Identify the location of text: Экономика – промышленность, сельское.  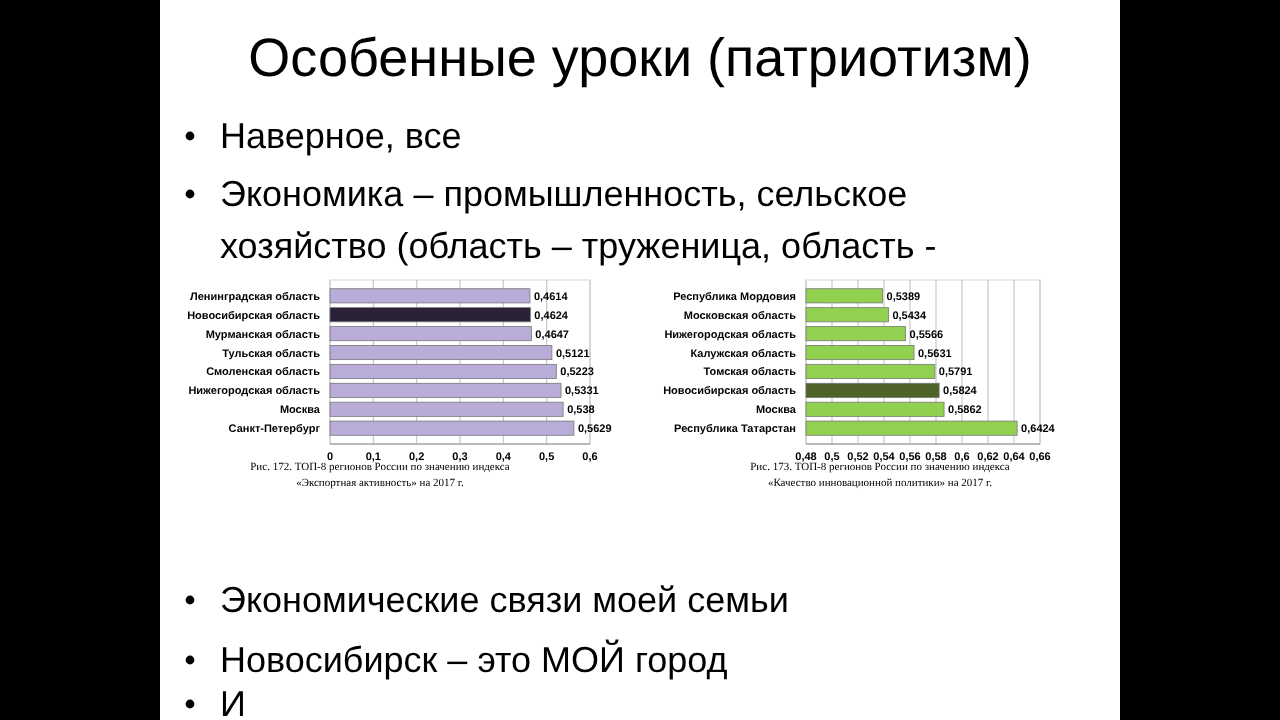
(564, 194).